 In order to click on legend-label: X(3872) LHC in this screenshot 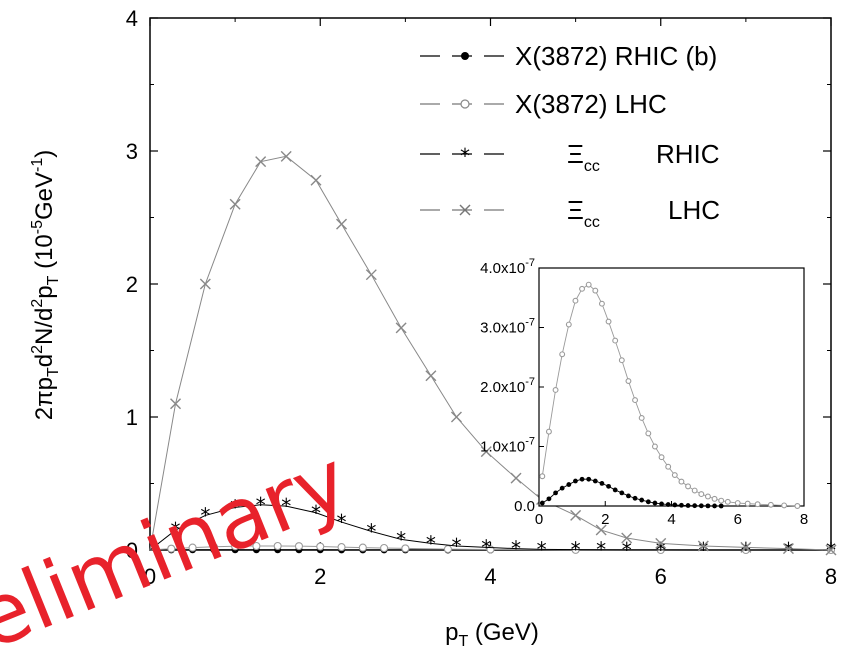, I will do `click(591, 104)`.